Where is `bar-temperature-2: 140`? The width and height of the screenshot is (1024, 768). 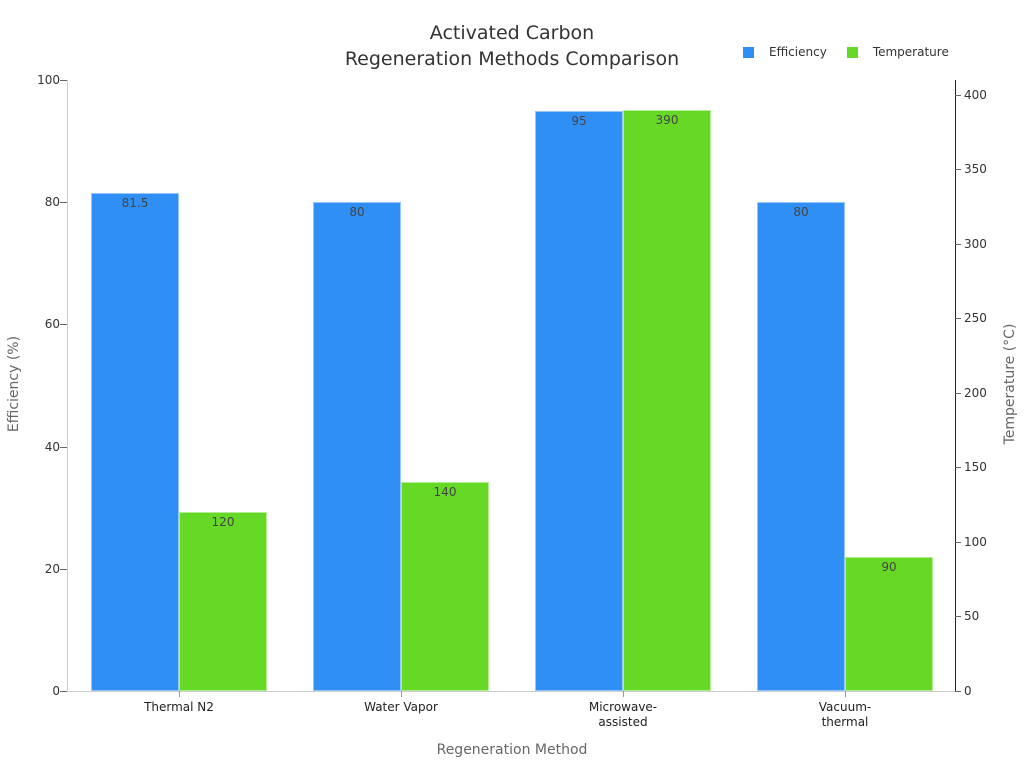
bar-temperature-2: 140 is located at coordinates (445, 586).